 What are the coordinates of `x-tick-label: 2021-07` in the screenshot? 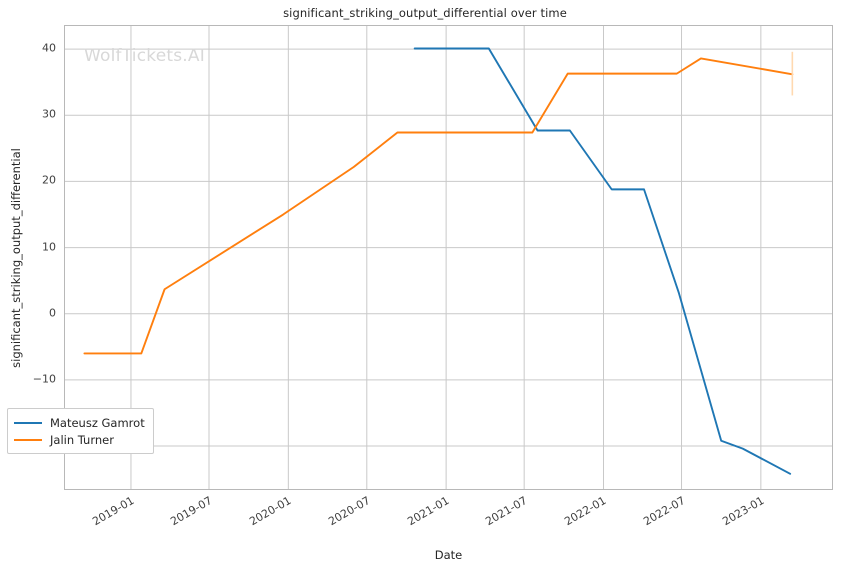 It's located at (506, 511).